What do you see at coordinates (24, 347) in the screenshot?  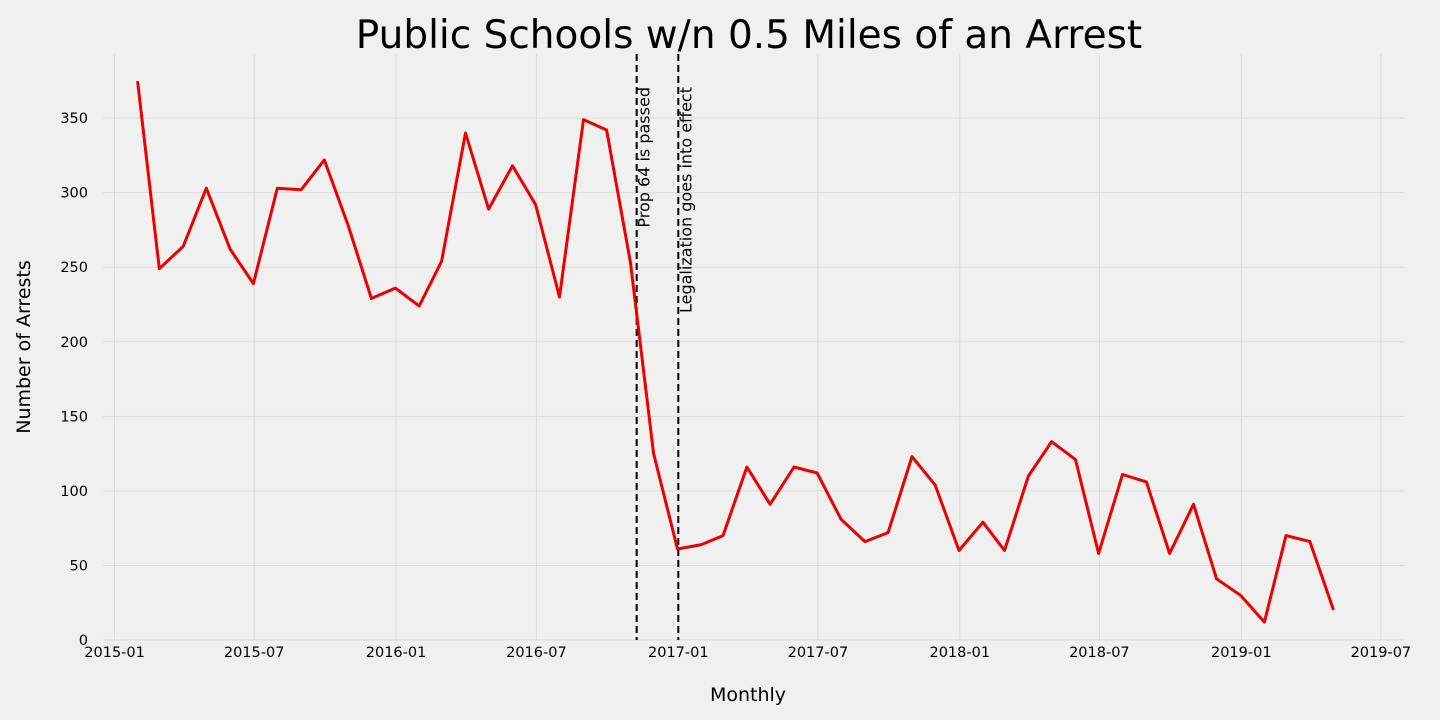 I see `y-axis-label: Number of Arrests` at bounding box center [24, 347].